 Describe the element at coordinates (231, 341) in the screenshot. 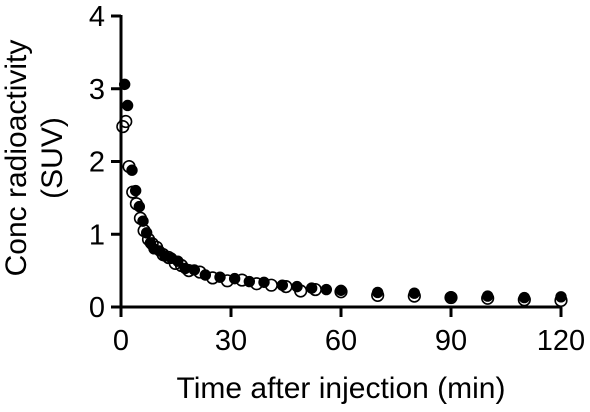

I see `x-tick-label: 30` at that location.